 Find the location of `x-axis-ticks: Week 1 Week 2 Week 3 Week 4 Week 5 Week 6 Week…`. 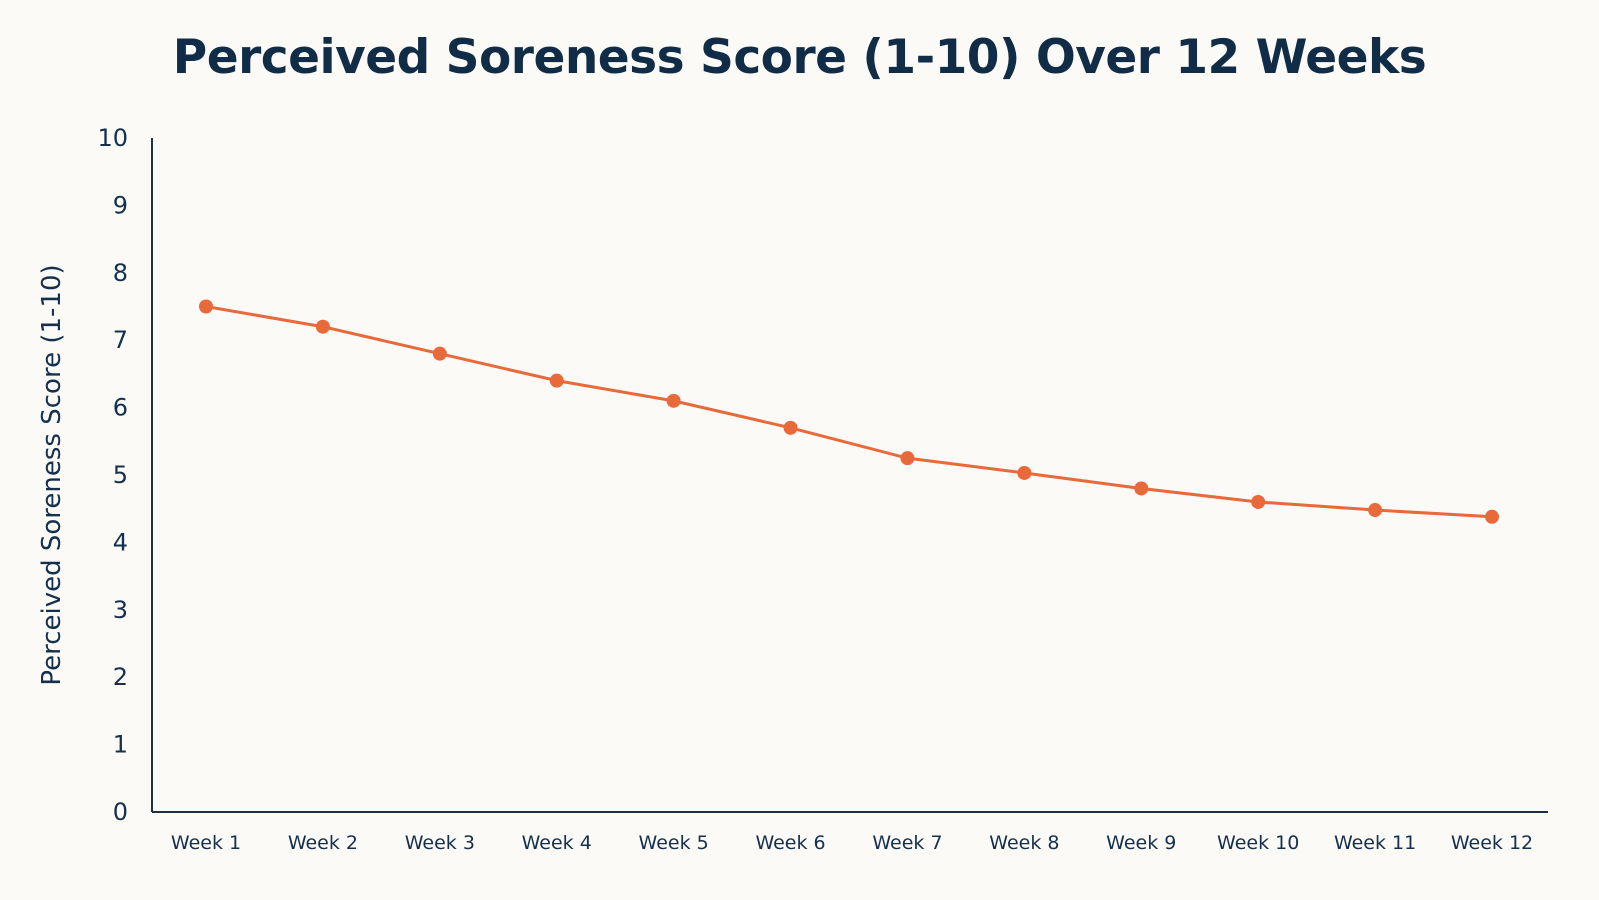

x-axis-ticks: Week 1 Week 2 Week 3 Week 4 Week 5 Week 6 Week… is located at coordinates (852, 843).